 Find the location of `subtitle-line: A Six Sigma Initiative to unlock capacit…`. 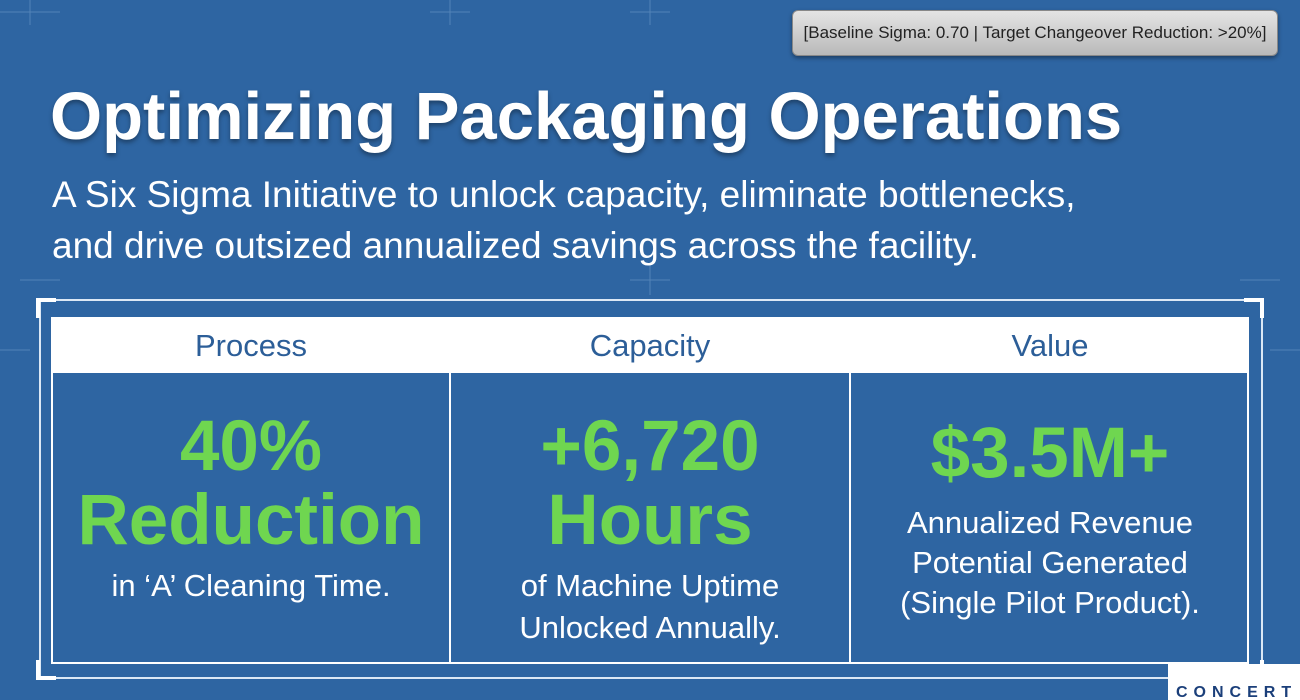

subtitle-line: A Six Sigma Initiative to unlock capacit… is located at coordinates (564, 194).